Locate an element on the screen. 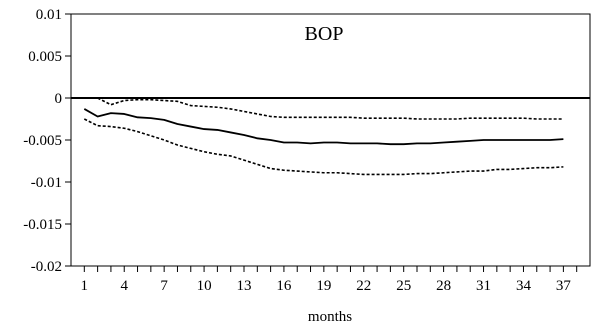  y-tick-label: 0.01 is located at coordinates (49, 15).